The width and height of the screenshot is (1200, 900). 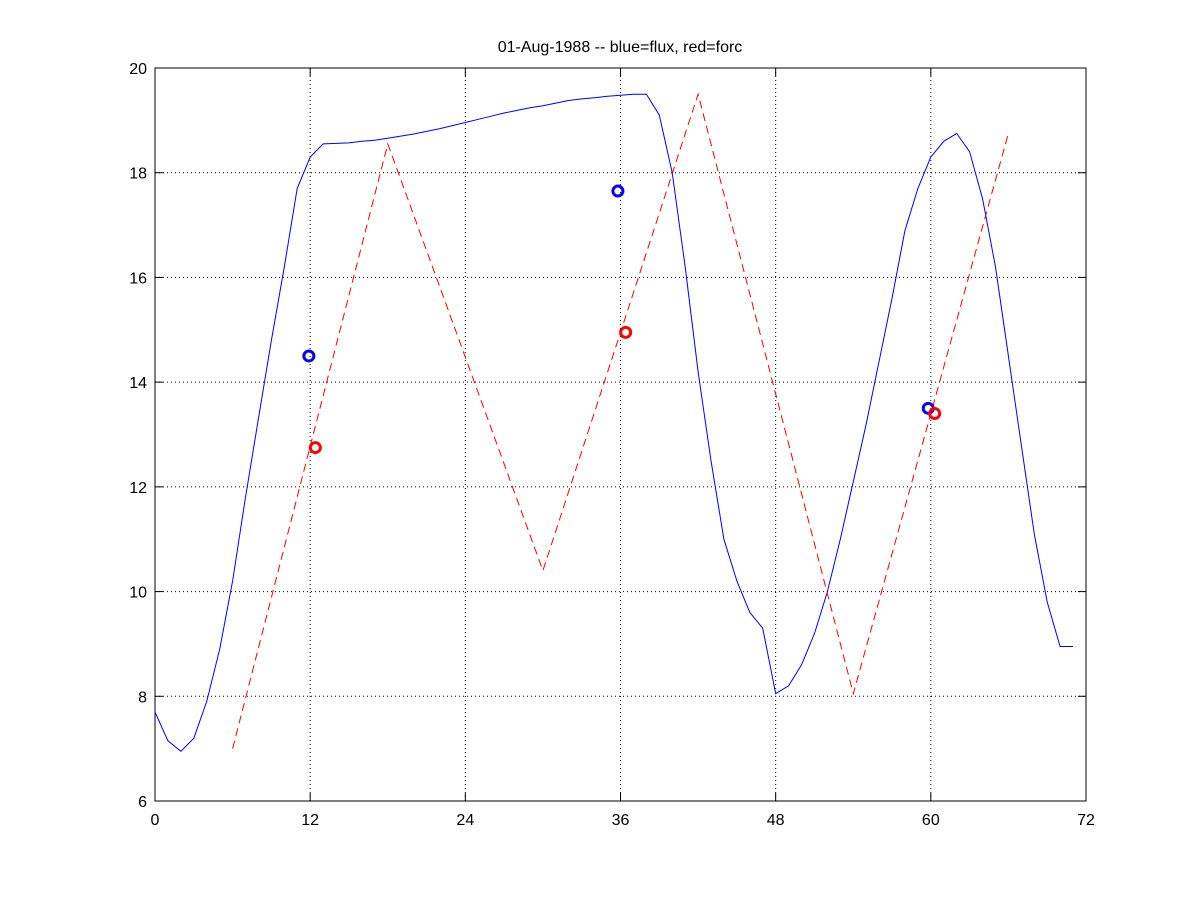 I want to click on y-tick-label: 8, so click(x=142, y=697).